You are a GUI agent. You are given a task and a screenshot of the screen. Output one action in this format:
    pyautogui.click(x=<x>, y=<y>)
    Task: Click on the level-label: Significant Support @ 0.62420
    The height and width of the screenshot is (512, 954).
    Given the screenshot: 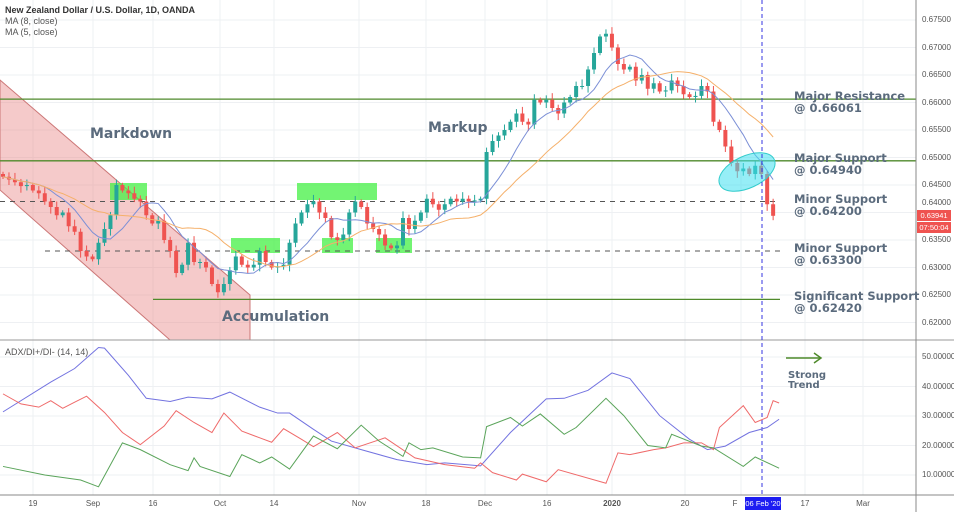 What is the action you would take?
    pyautogui.click(x=856, y=302)
    